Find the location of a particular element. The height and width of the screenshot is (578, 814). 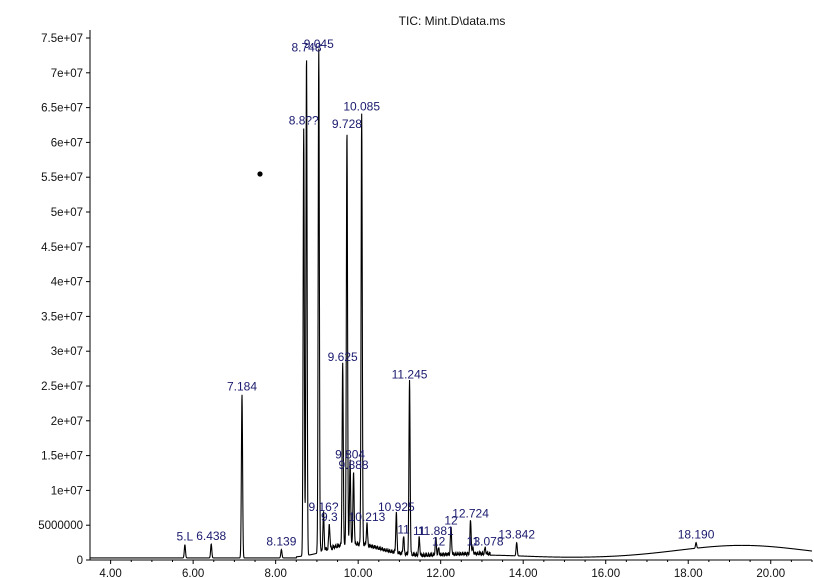

peak-label: 6.438 is located at coordinates (211, 536).